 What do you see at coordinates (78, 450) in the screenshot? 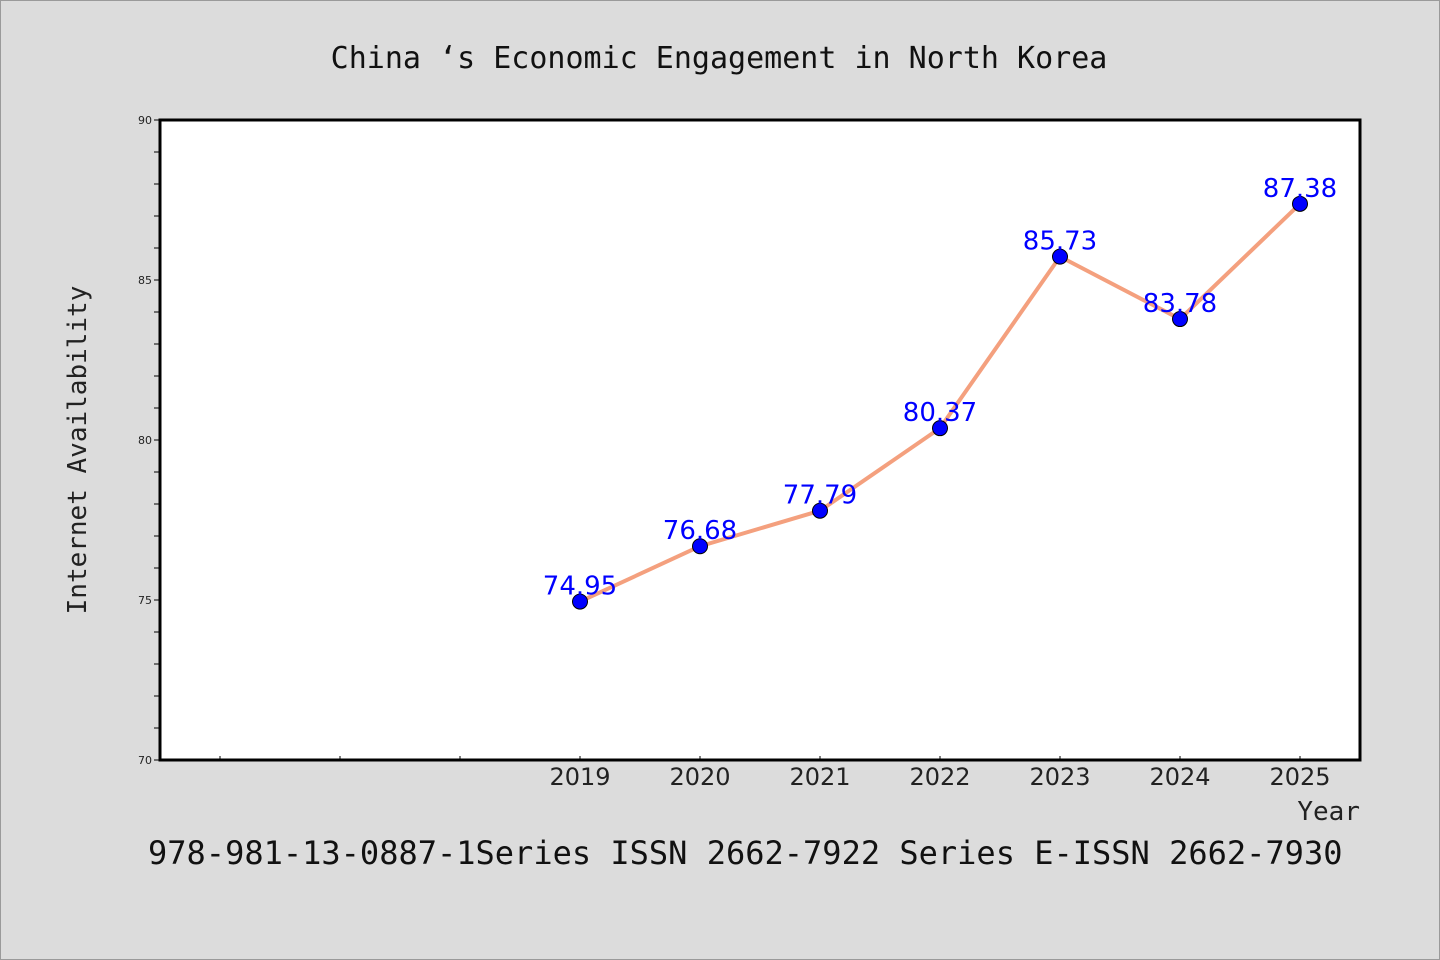
I see `y-axis-label: Internet Availability` at bounding box center [78, 450].